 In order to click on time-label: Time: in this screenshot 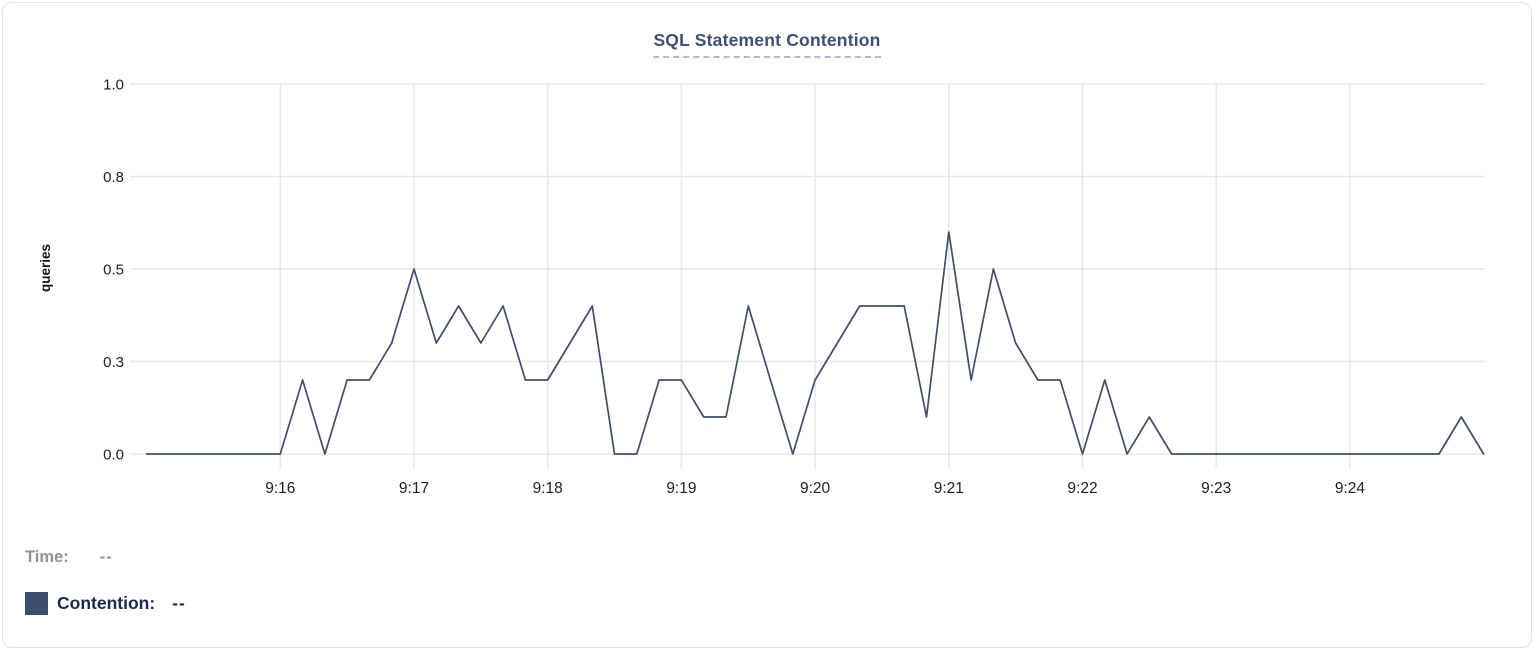, I will do `click(47, 556)`.